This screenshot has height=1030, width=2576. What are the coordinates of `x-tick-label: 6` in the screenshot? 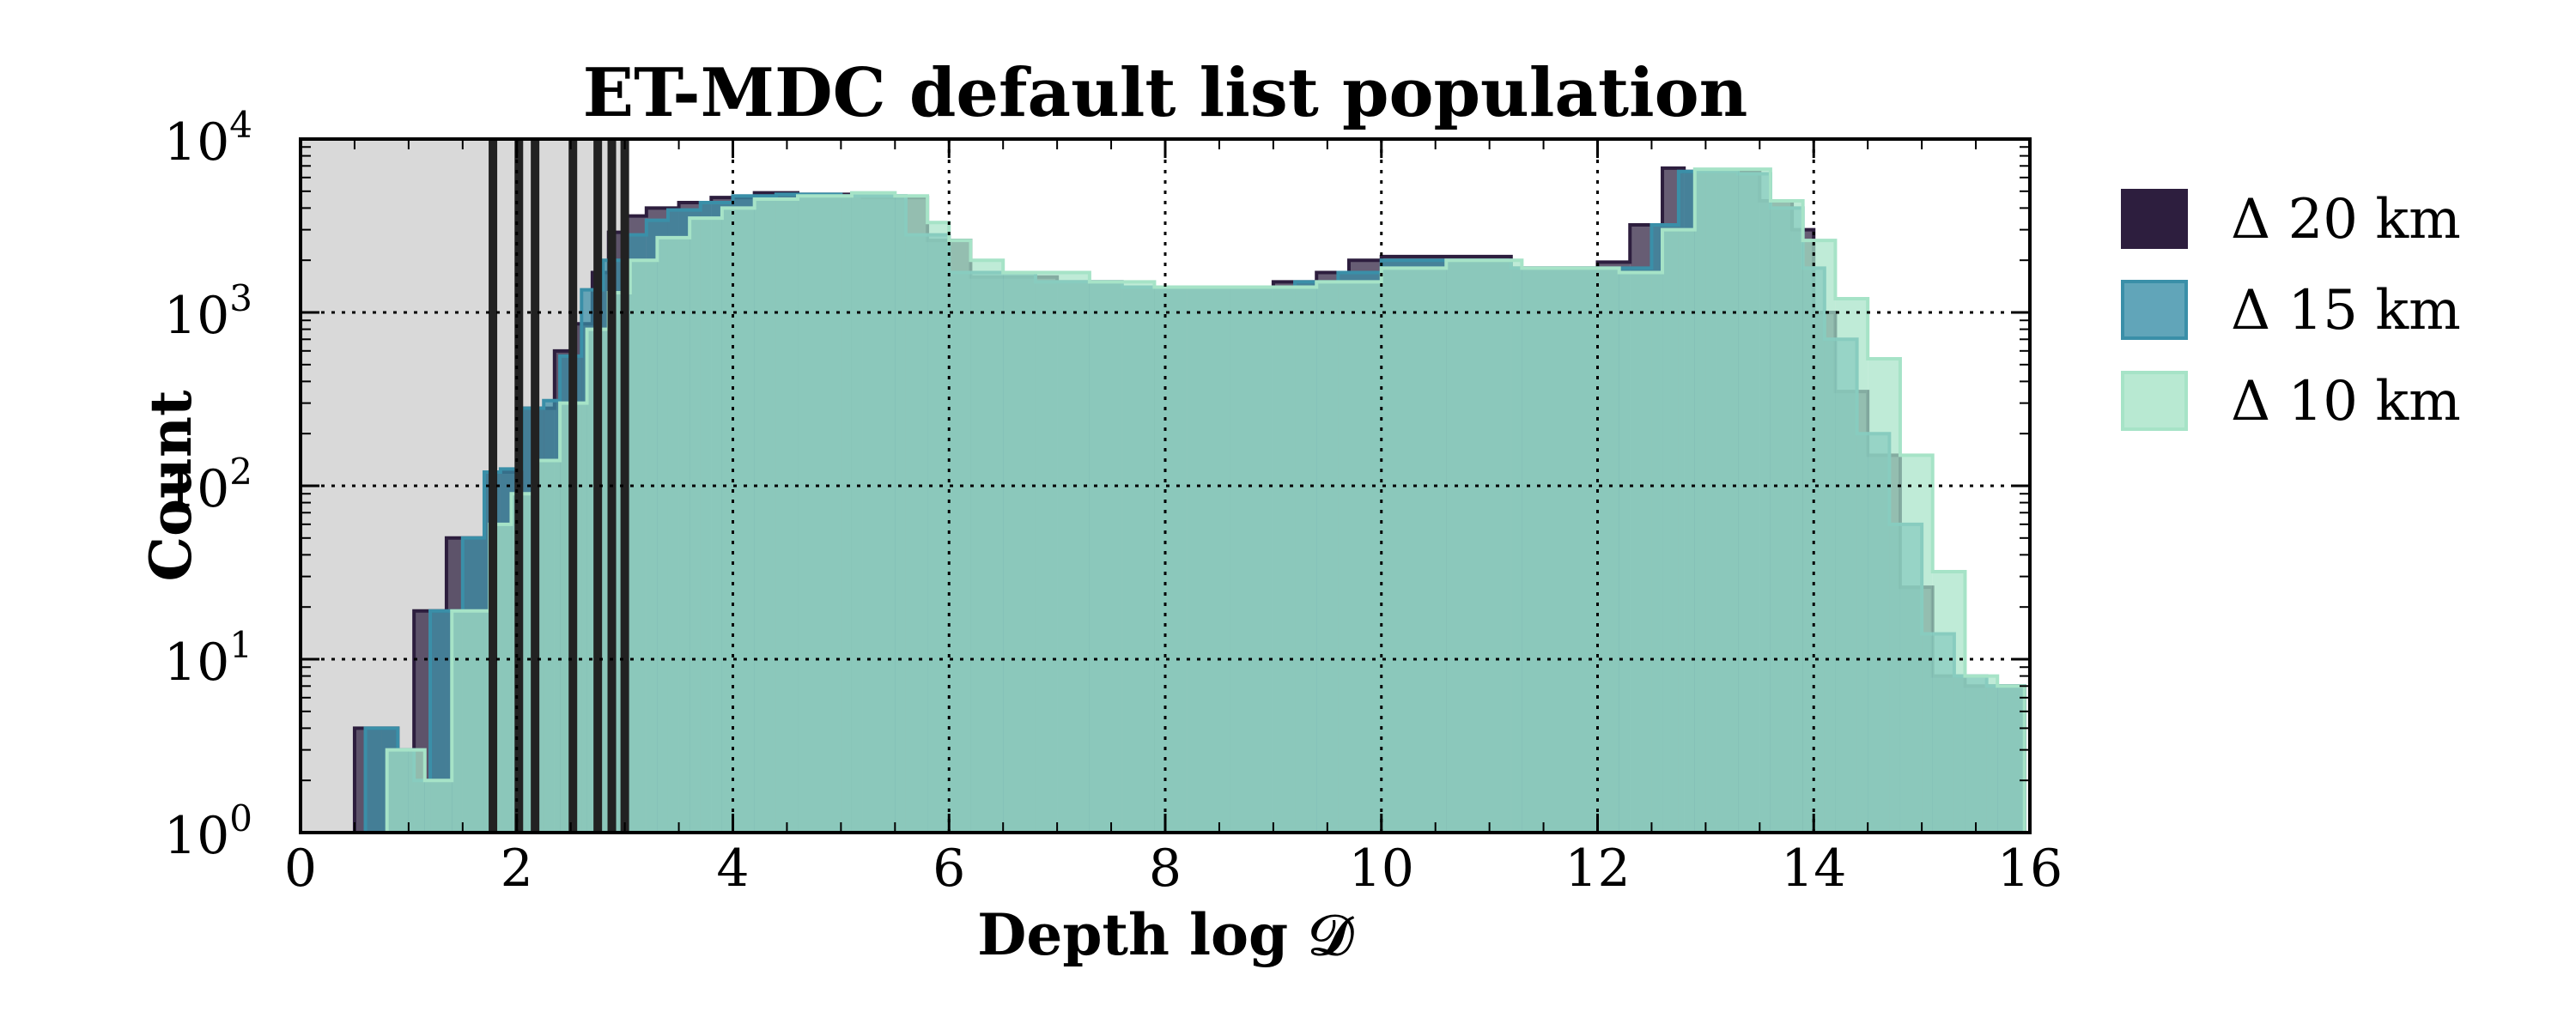 It's located at (949, 869).